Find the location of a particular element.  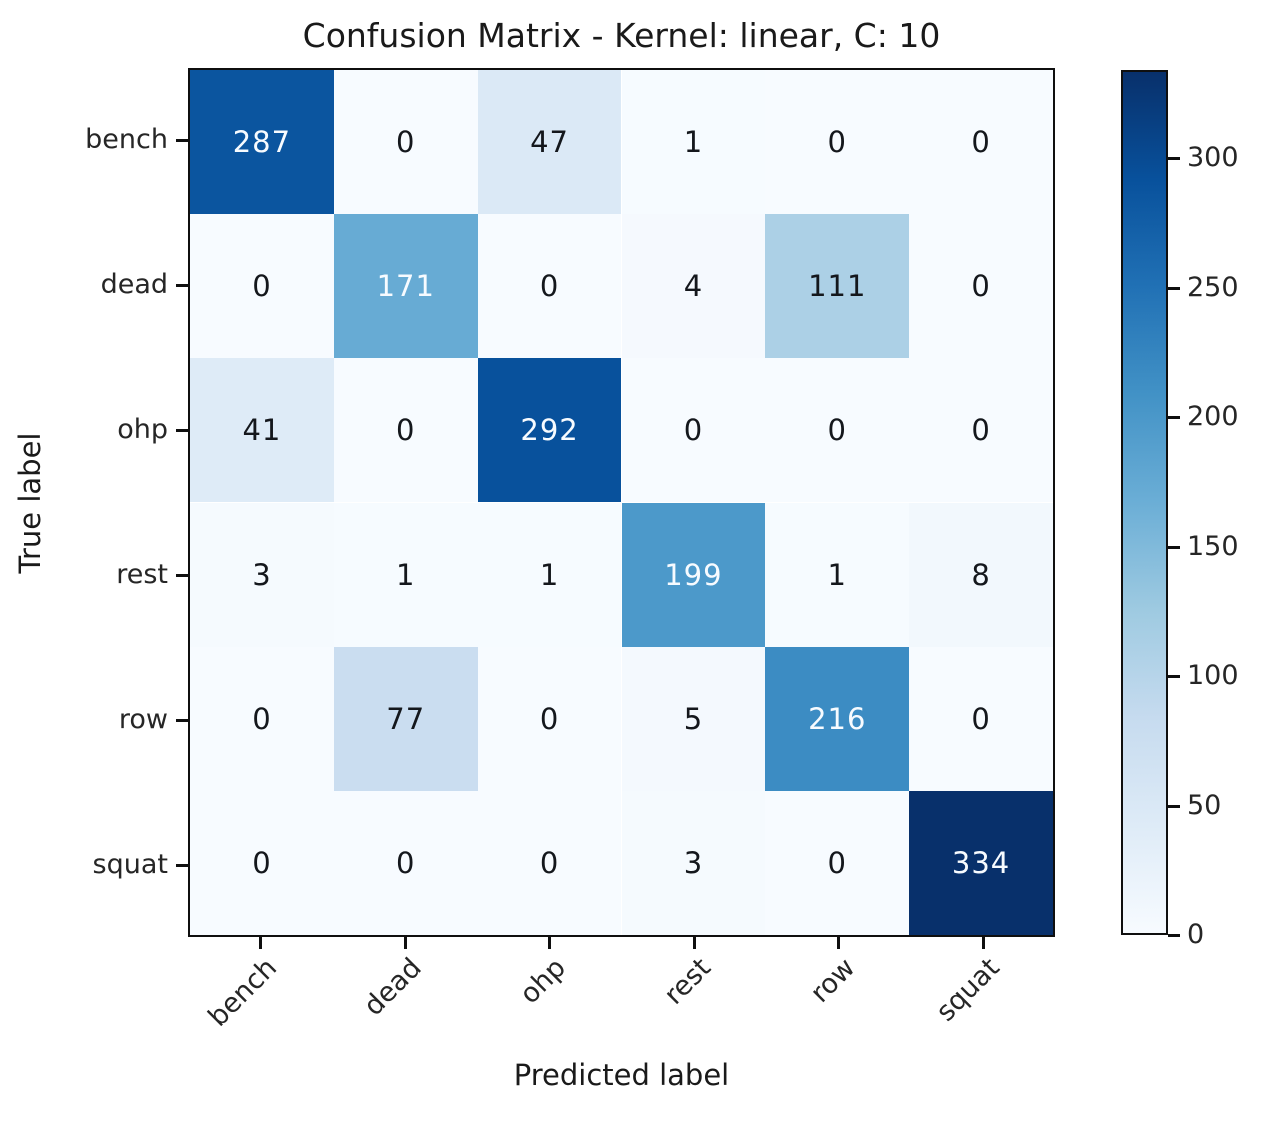

colorbar-tick-label-0: 0 is located at coordinates (1196, 934).